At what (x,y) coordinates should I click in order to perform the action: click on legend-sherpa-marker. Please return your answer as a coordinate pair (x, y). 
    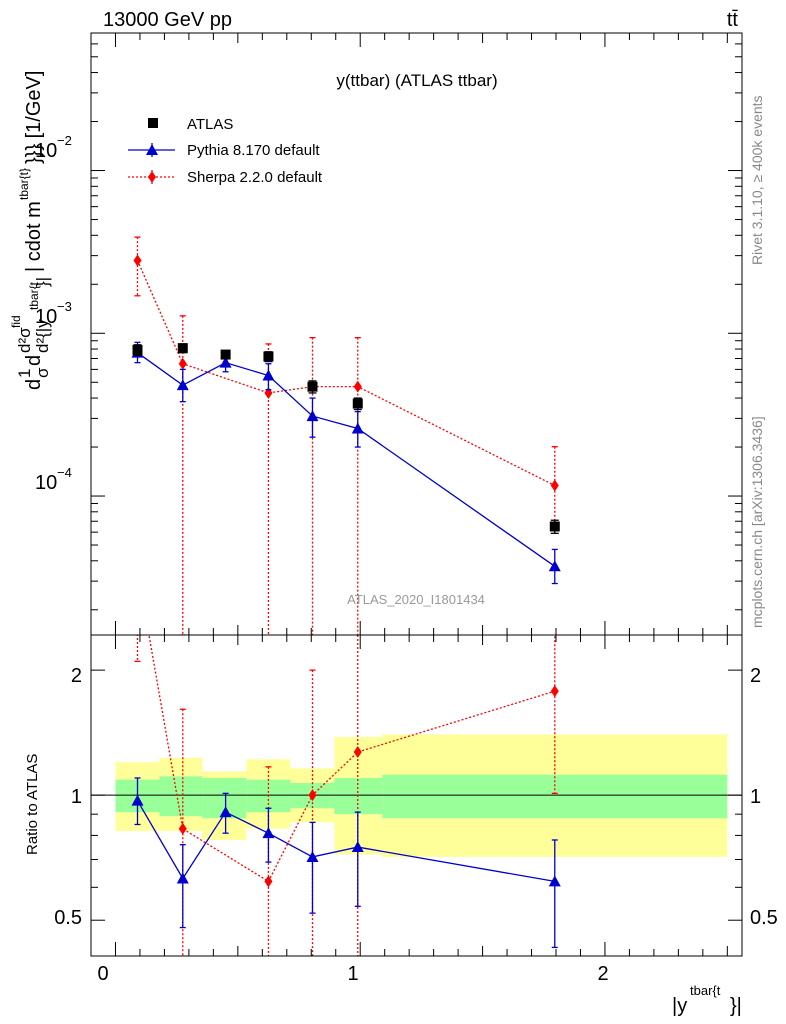
    Looking at the image, I should click on (152, 177).